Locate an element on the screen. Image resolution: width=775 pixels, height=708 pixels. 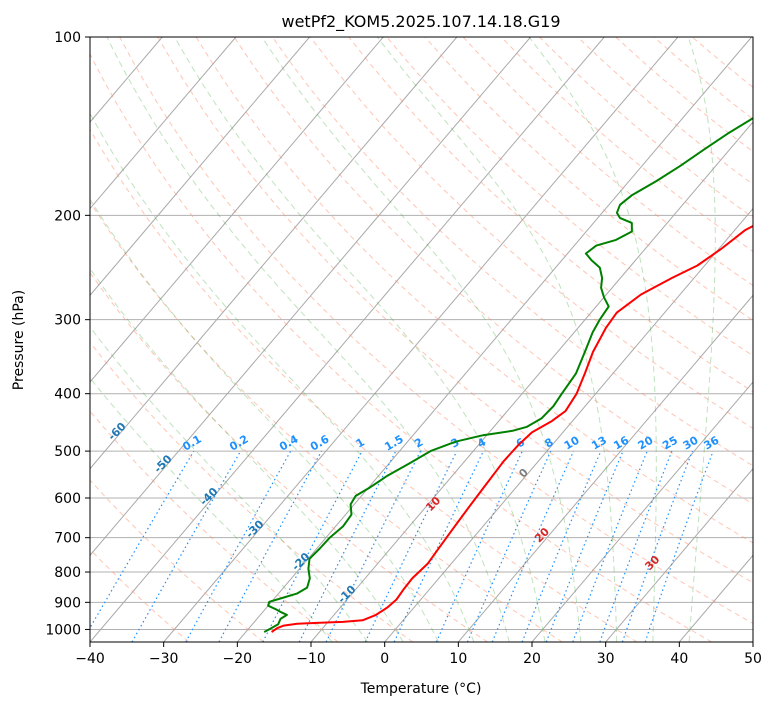
y-tick-label: 200 is located at coordinates (67, 216).